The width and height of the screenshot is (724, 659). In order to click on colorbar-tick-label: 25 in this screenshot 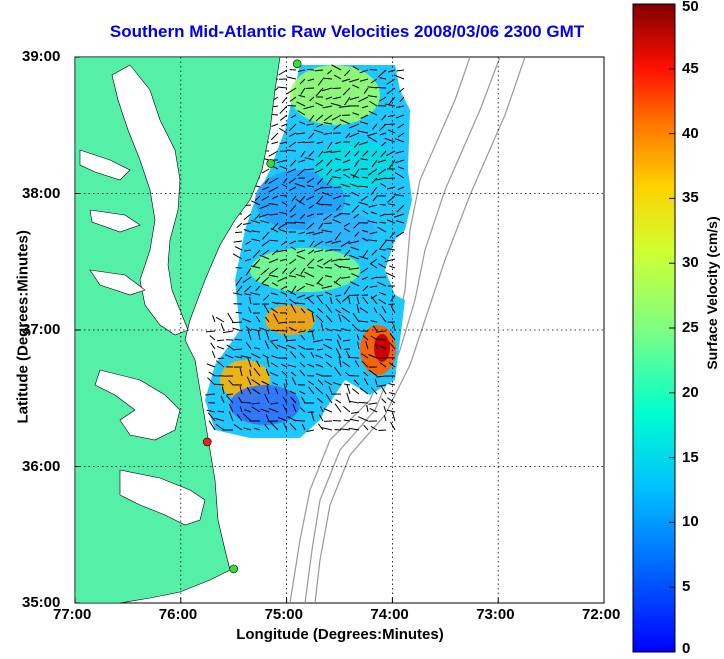, I will do `click(690, 327)`.